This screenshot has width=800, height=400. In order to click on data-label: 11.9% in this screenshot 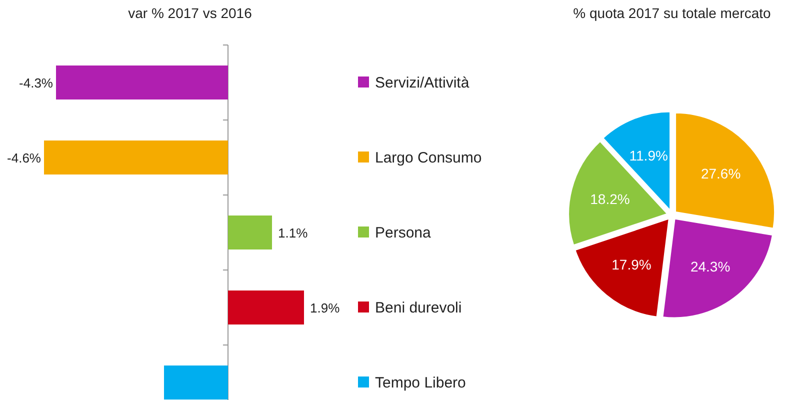, I will do `click(648, 155)`.